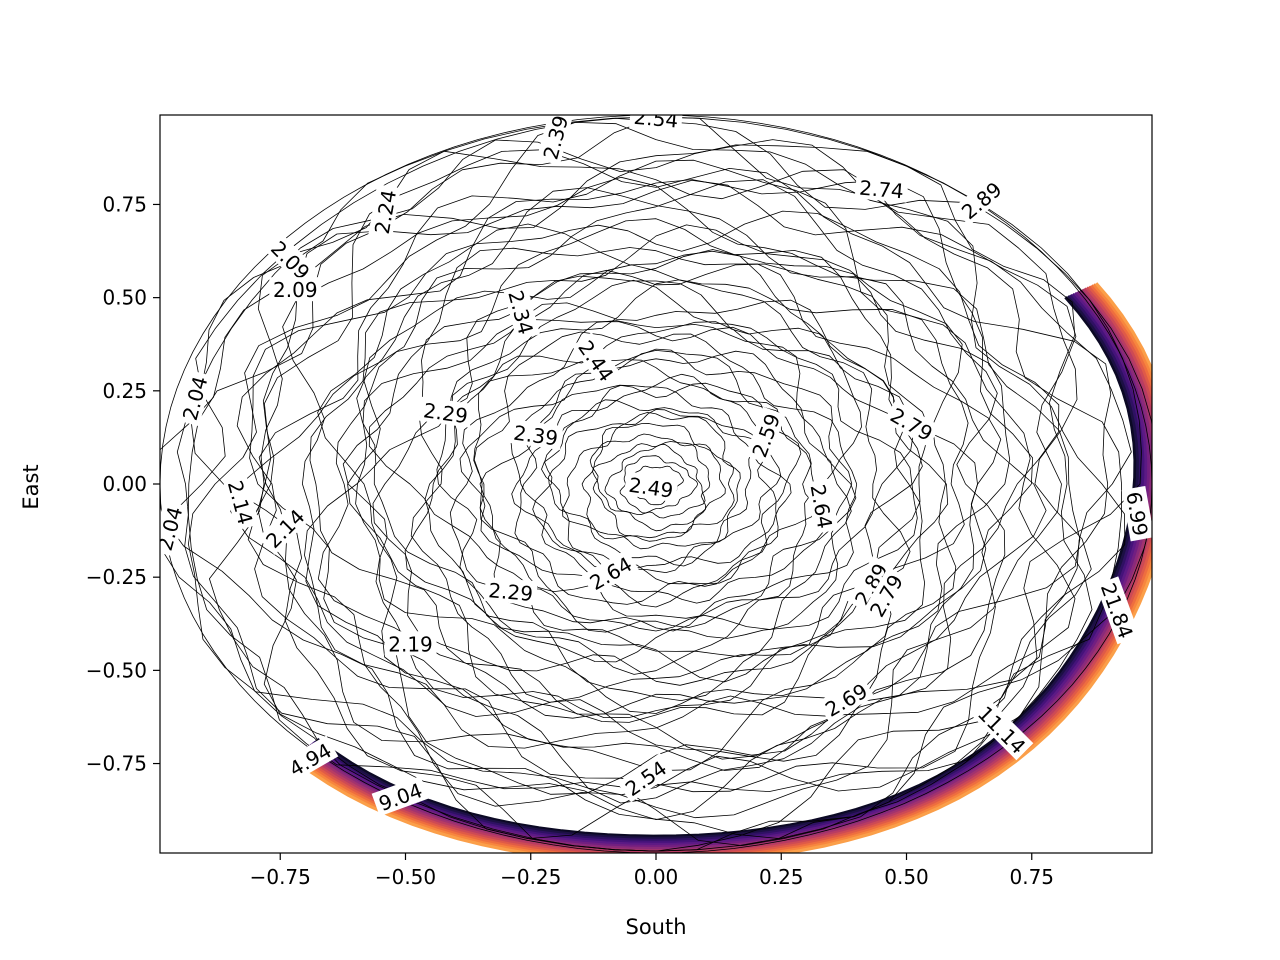  I want to click on x-tick-label: −0.25, so click(530, 877).